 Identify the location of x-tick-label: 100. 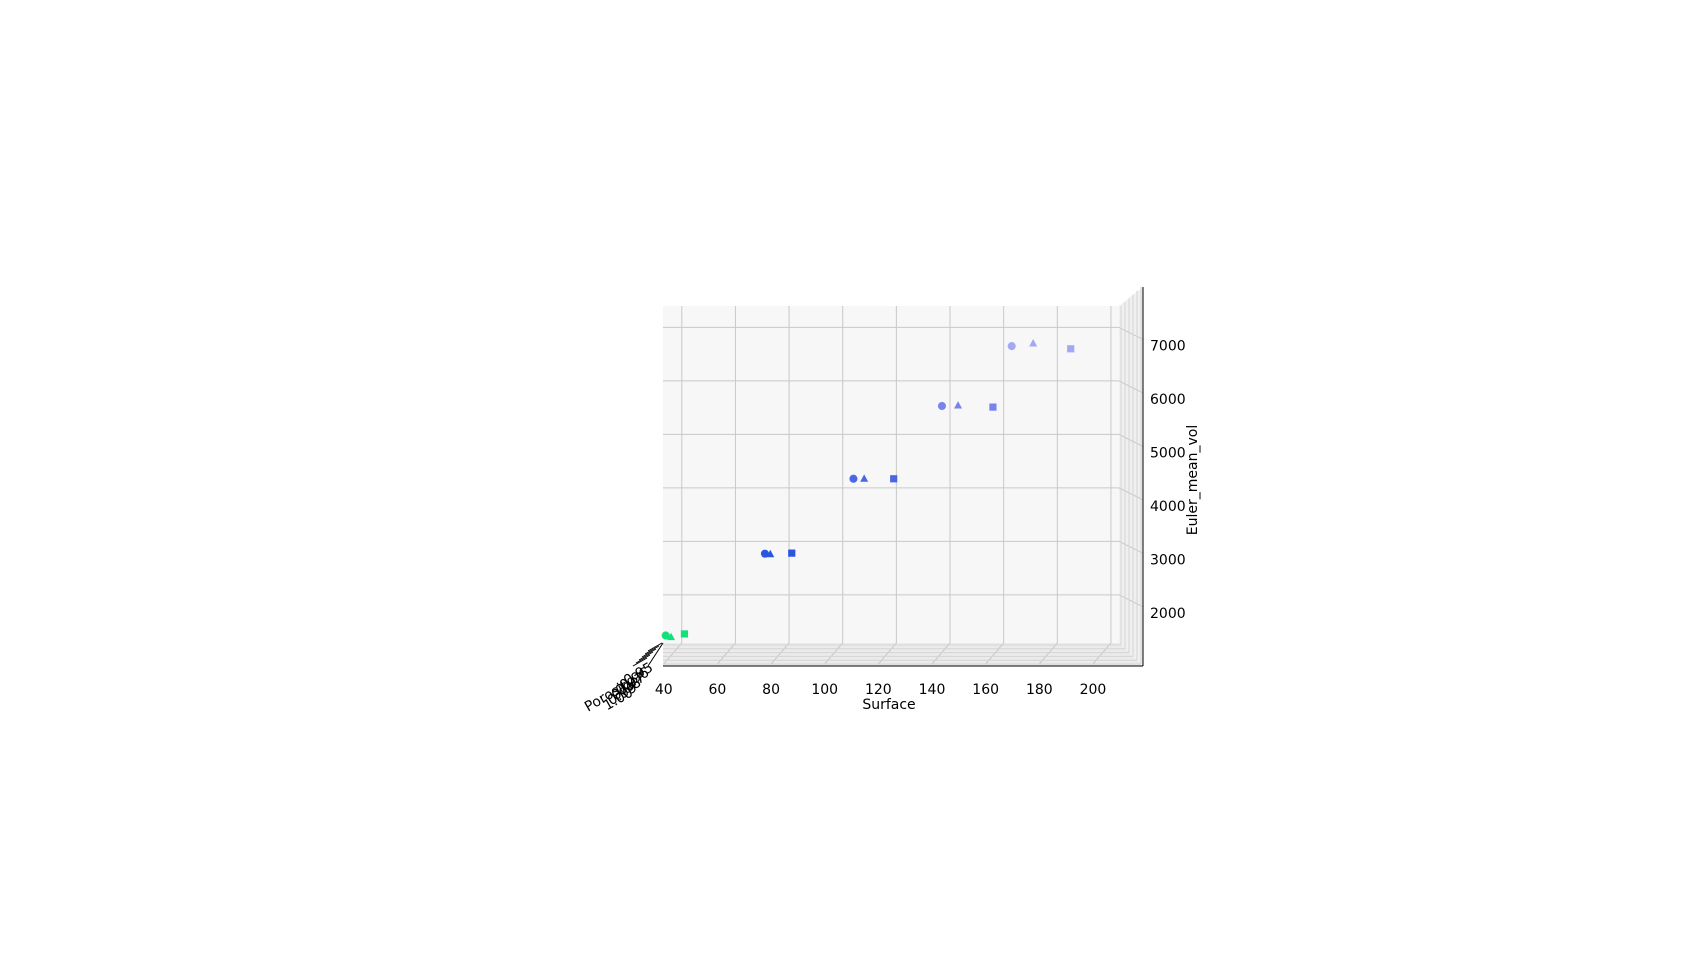
(824, 690).